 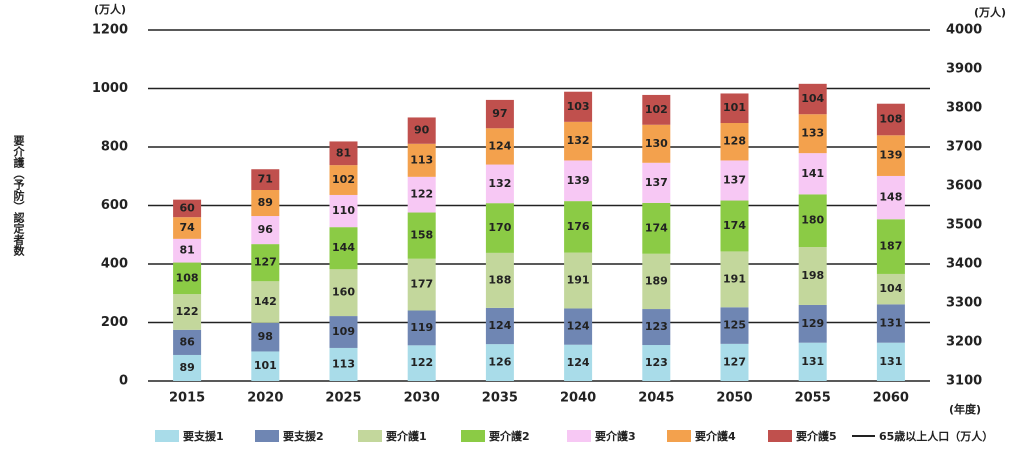 I want to click on data-label: 113, so click(x=421, y=159).